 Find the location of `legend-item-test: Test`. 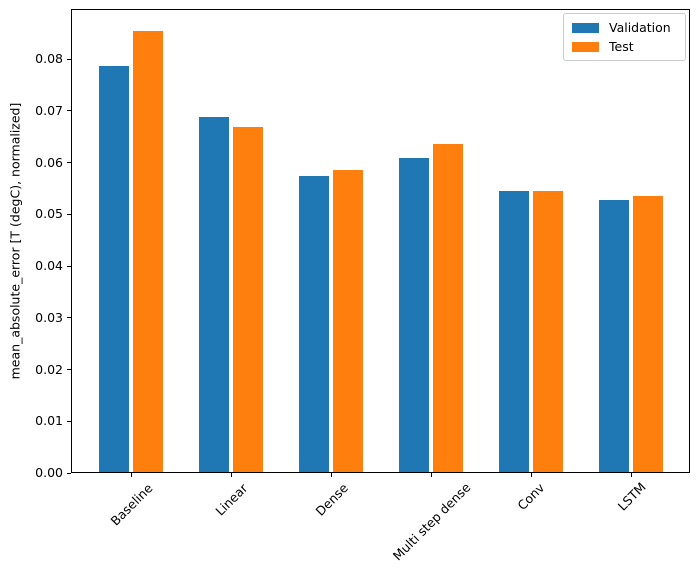

legend-item-test: Test is located at coordinates (621, 46).